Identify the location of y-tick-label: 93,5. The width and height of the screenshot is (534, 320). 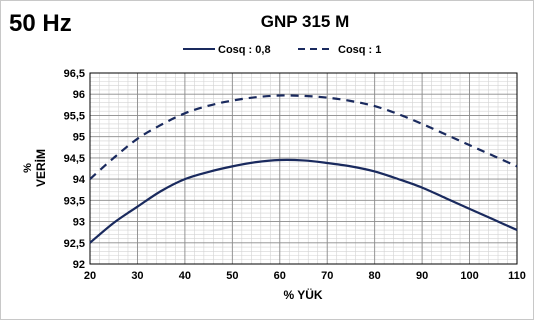
(74, 201).